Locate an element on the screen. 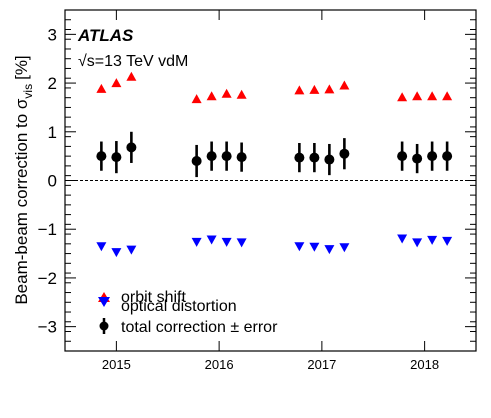  y-tick-label: −1 is located at coordinates (47, 229).